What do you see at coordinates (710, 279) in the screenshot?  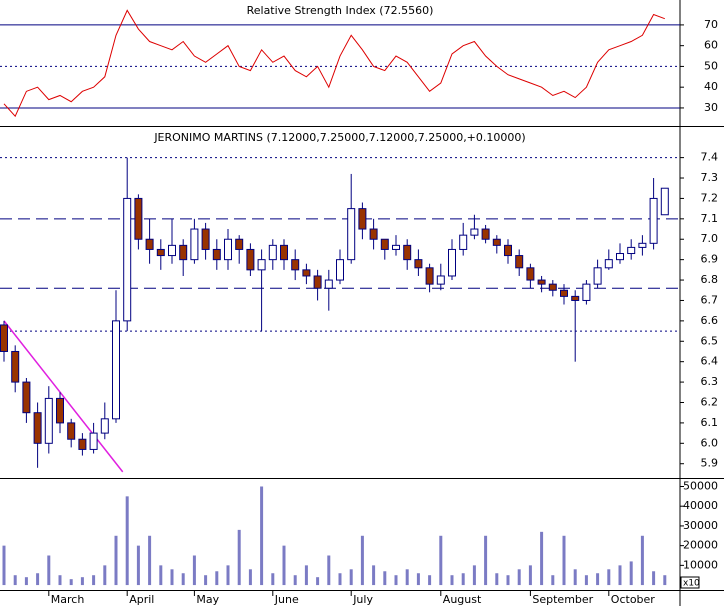 I see `y-tick-label: 6.8` at bounding box center [710, 279].